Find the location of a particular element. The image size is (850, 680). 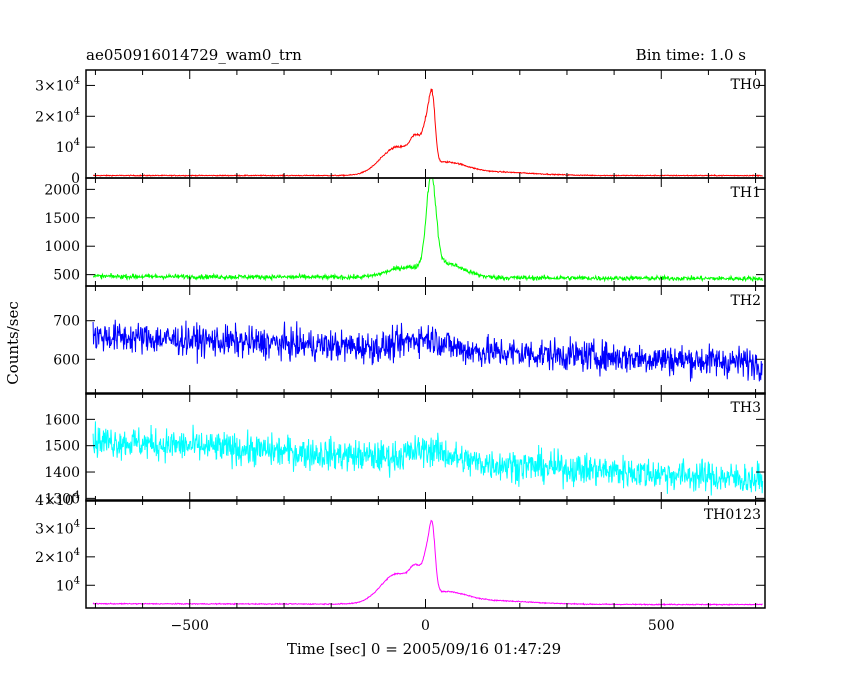

x-tick-label: 0 is located at coordinates (425, 626).